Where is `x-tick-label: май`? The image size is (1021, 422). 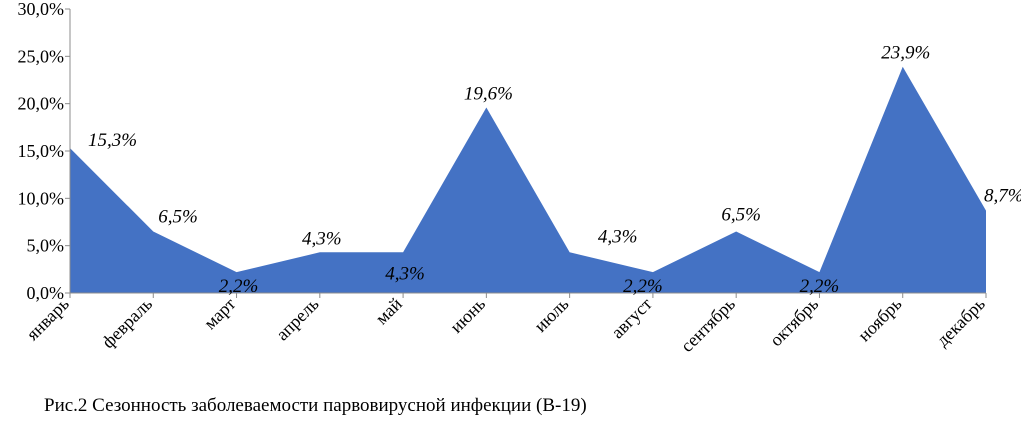
x-tick-label: май is located at coordinates (388, 310).